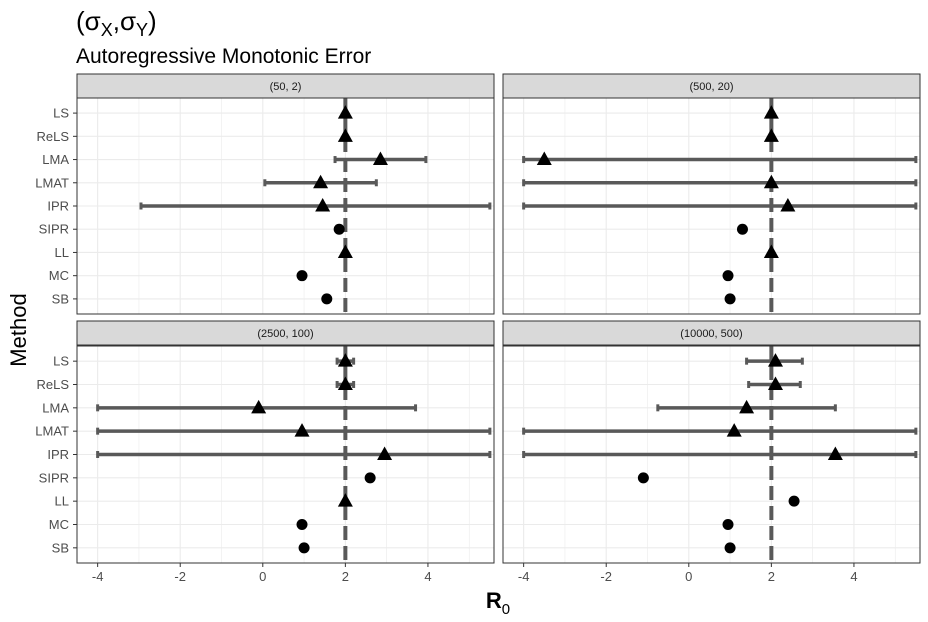 The width and height of the screenshot is (928, 622). I want to click on title-suffix: ), so click(152, 21).